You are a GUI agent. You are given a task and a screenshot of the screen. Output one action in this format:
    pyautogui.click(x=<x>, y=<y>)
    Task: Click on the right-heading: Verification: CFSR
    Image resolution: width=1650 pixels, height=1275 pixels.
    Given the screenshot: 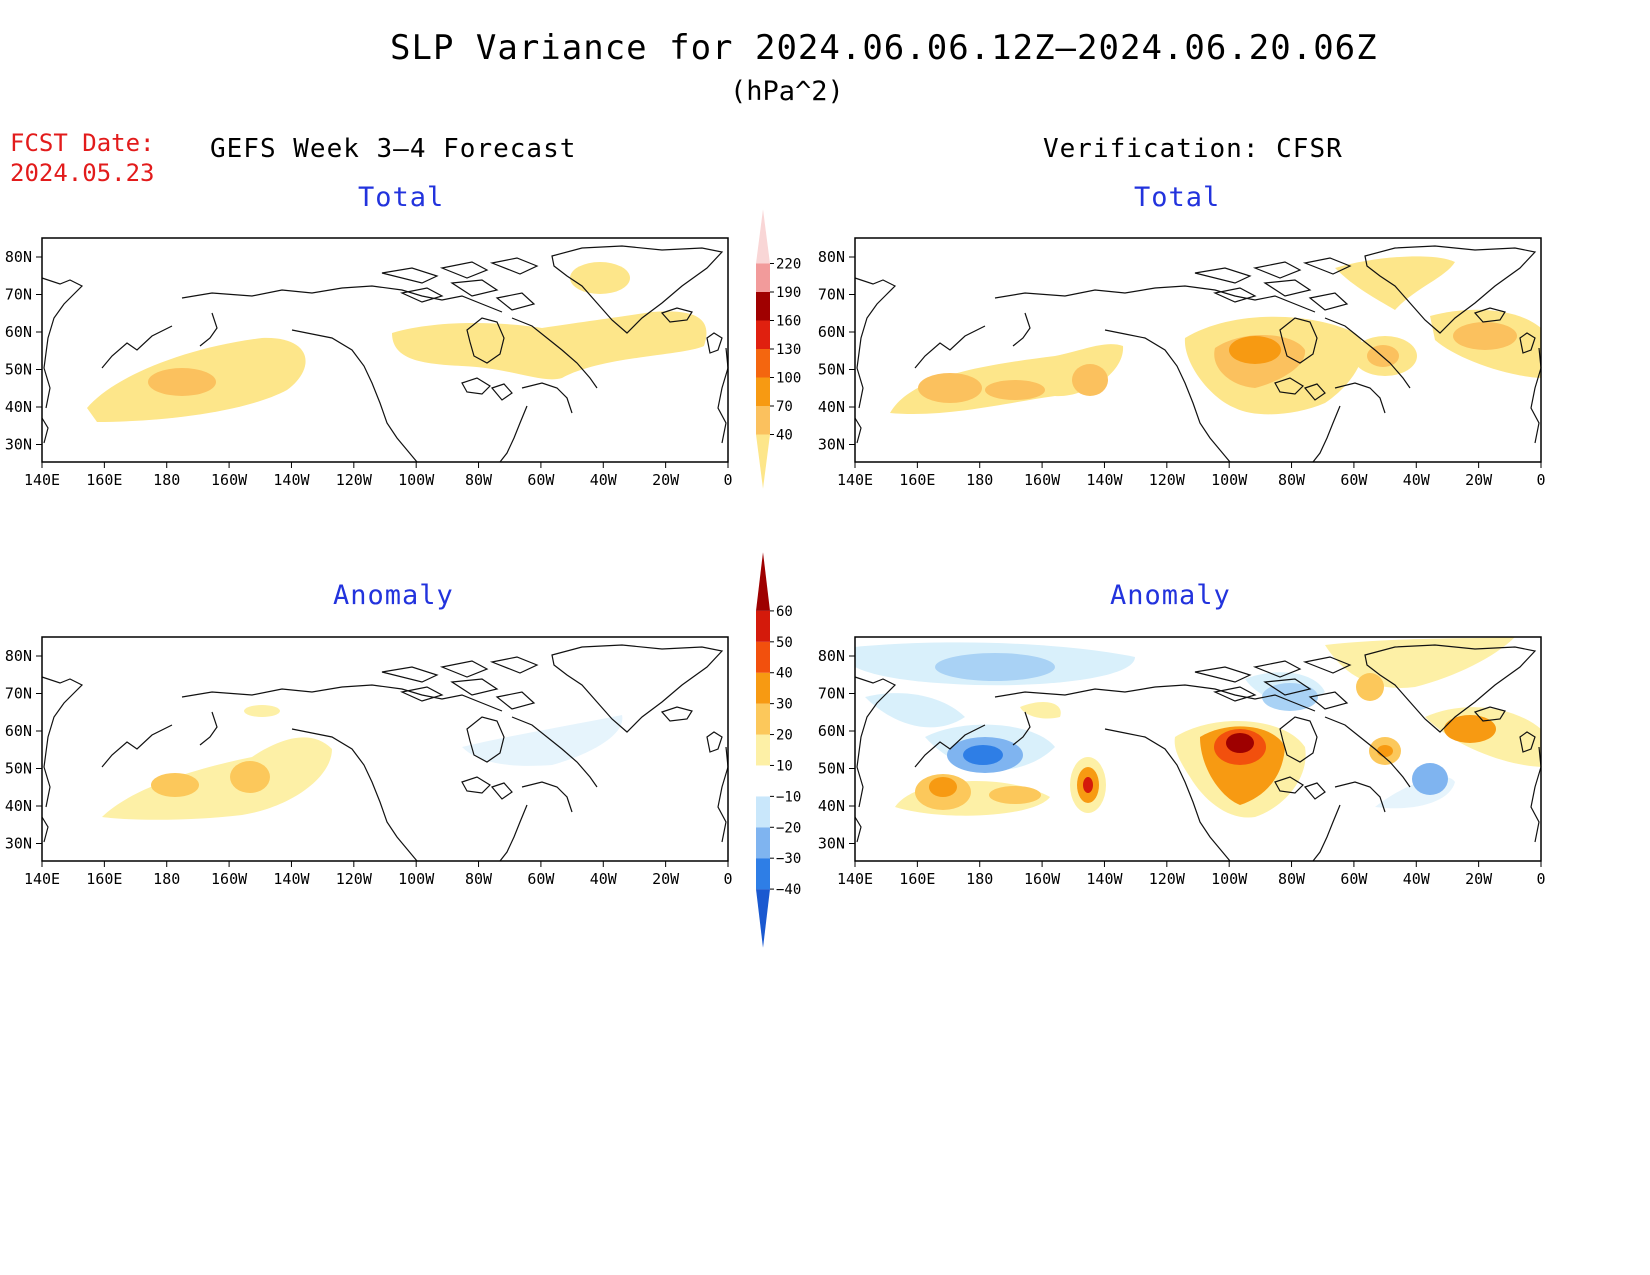 What is the action you would take?
    pyautogui.click(x=1193, y=149)
    